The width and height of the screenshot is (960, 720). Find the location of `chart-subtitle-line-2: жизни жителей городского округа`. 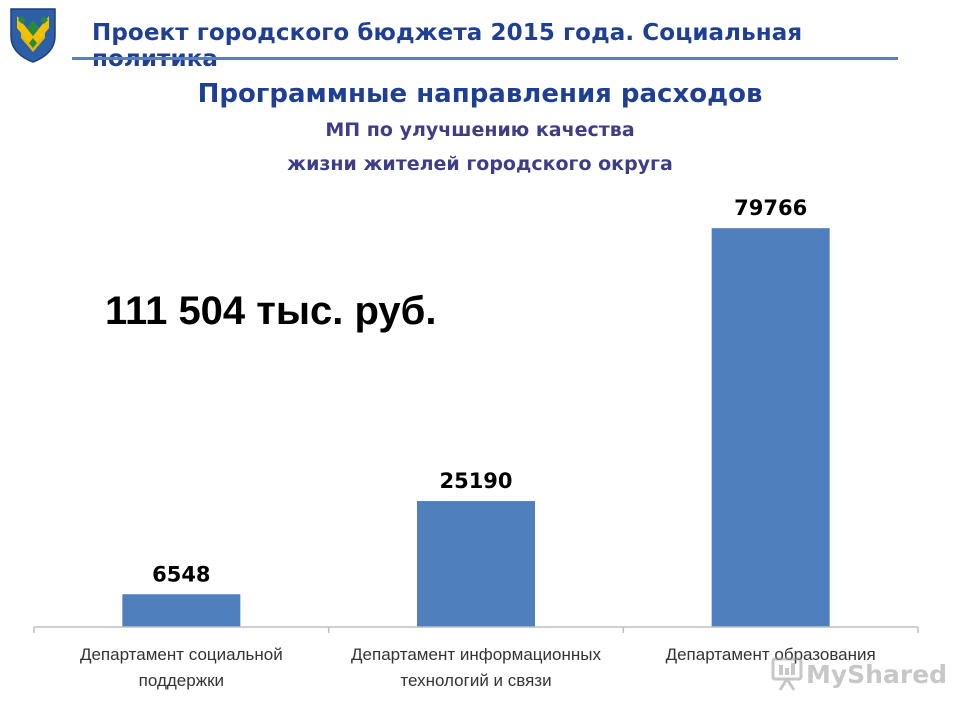

chart-subtitle-line-2: жизни жителей городского округа is located at coordinates (480, 164).